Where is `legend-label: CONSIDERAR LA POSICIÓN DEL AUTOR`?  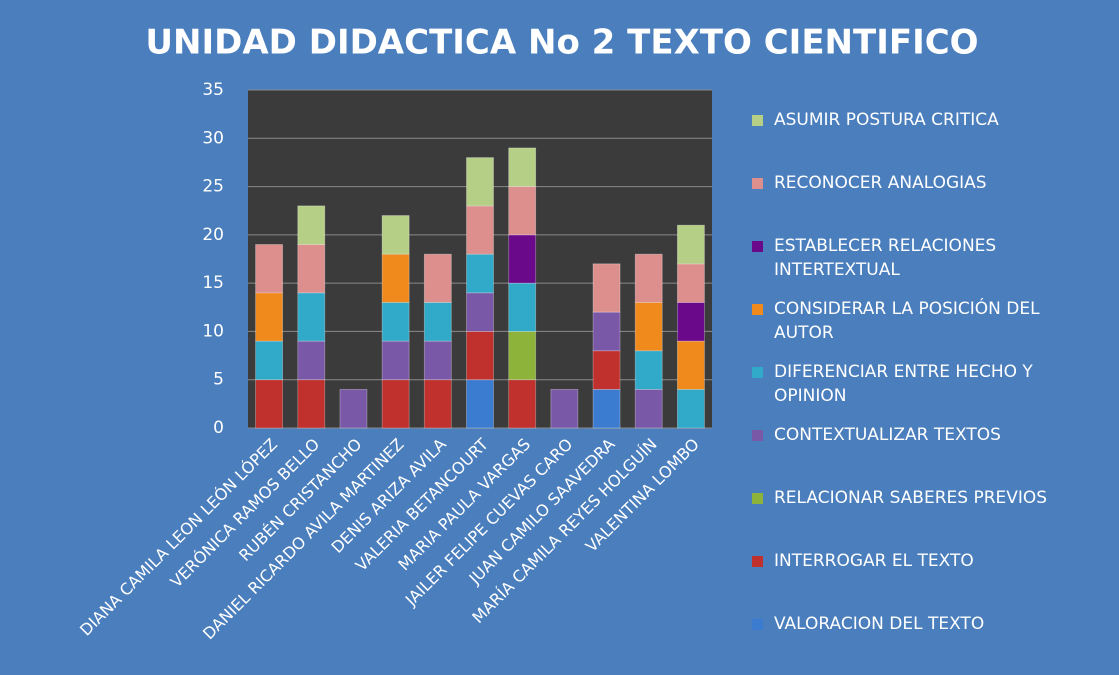 legend-label: CONSIDERAR LA POSICIÓN DEL AUTOR is located at coordinates (907, 321).